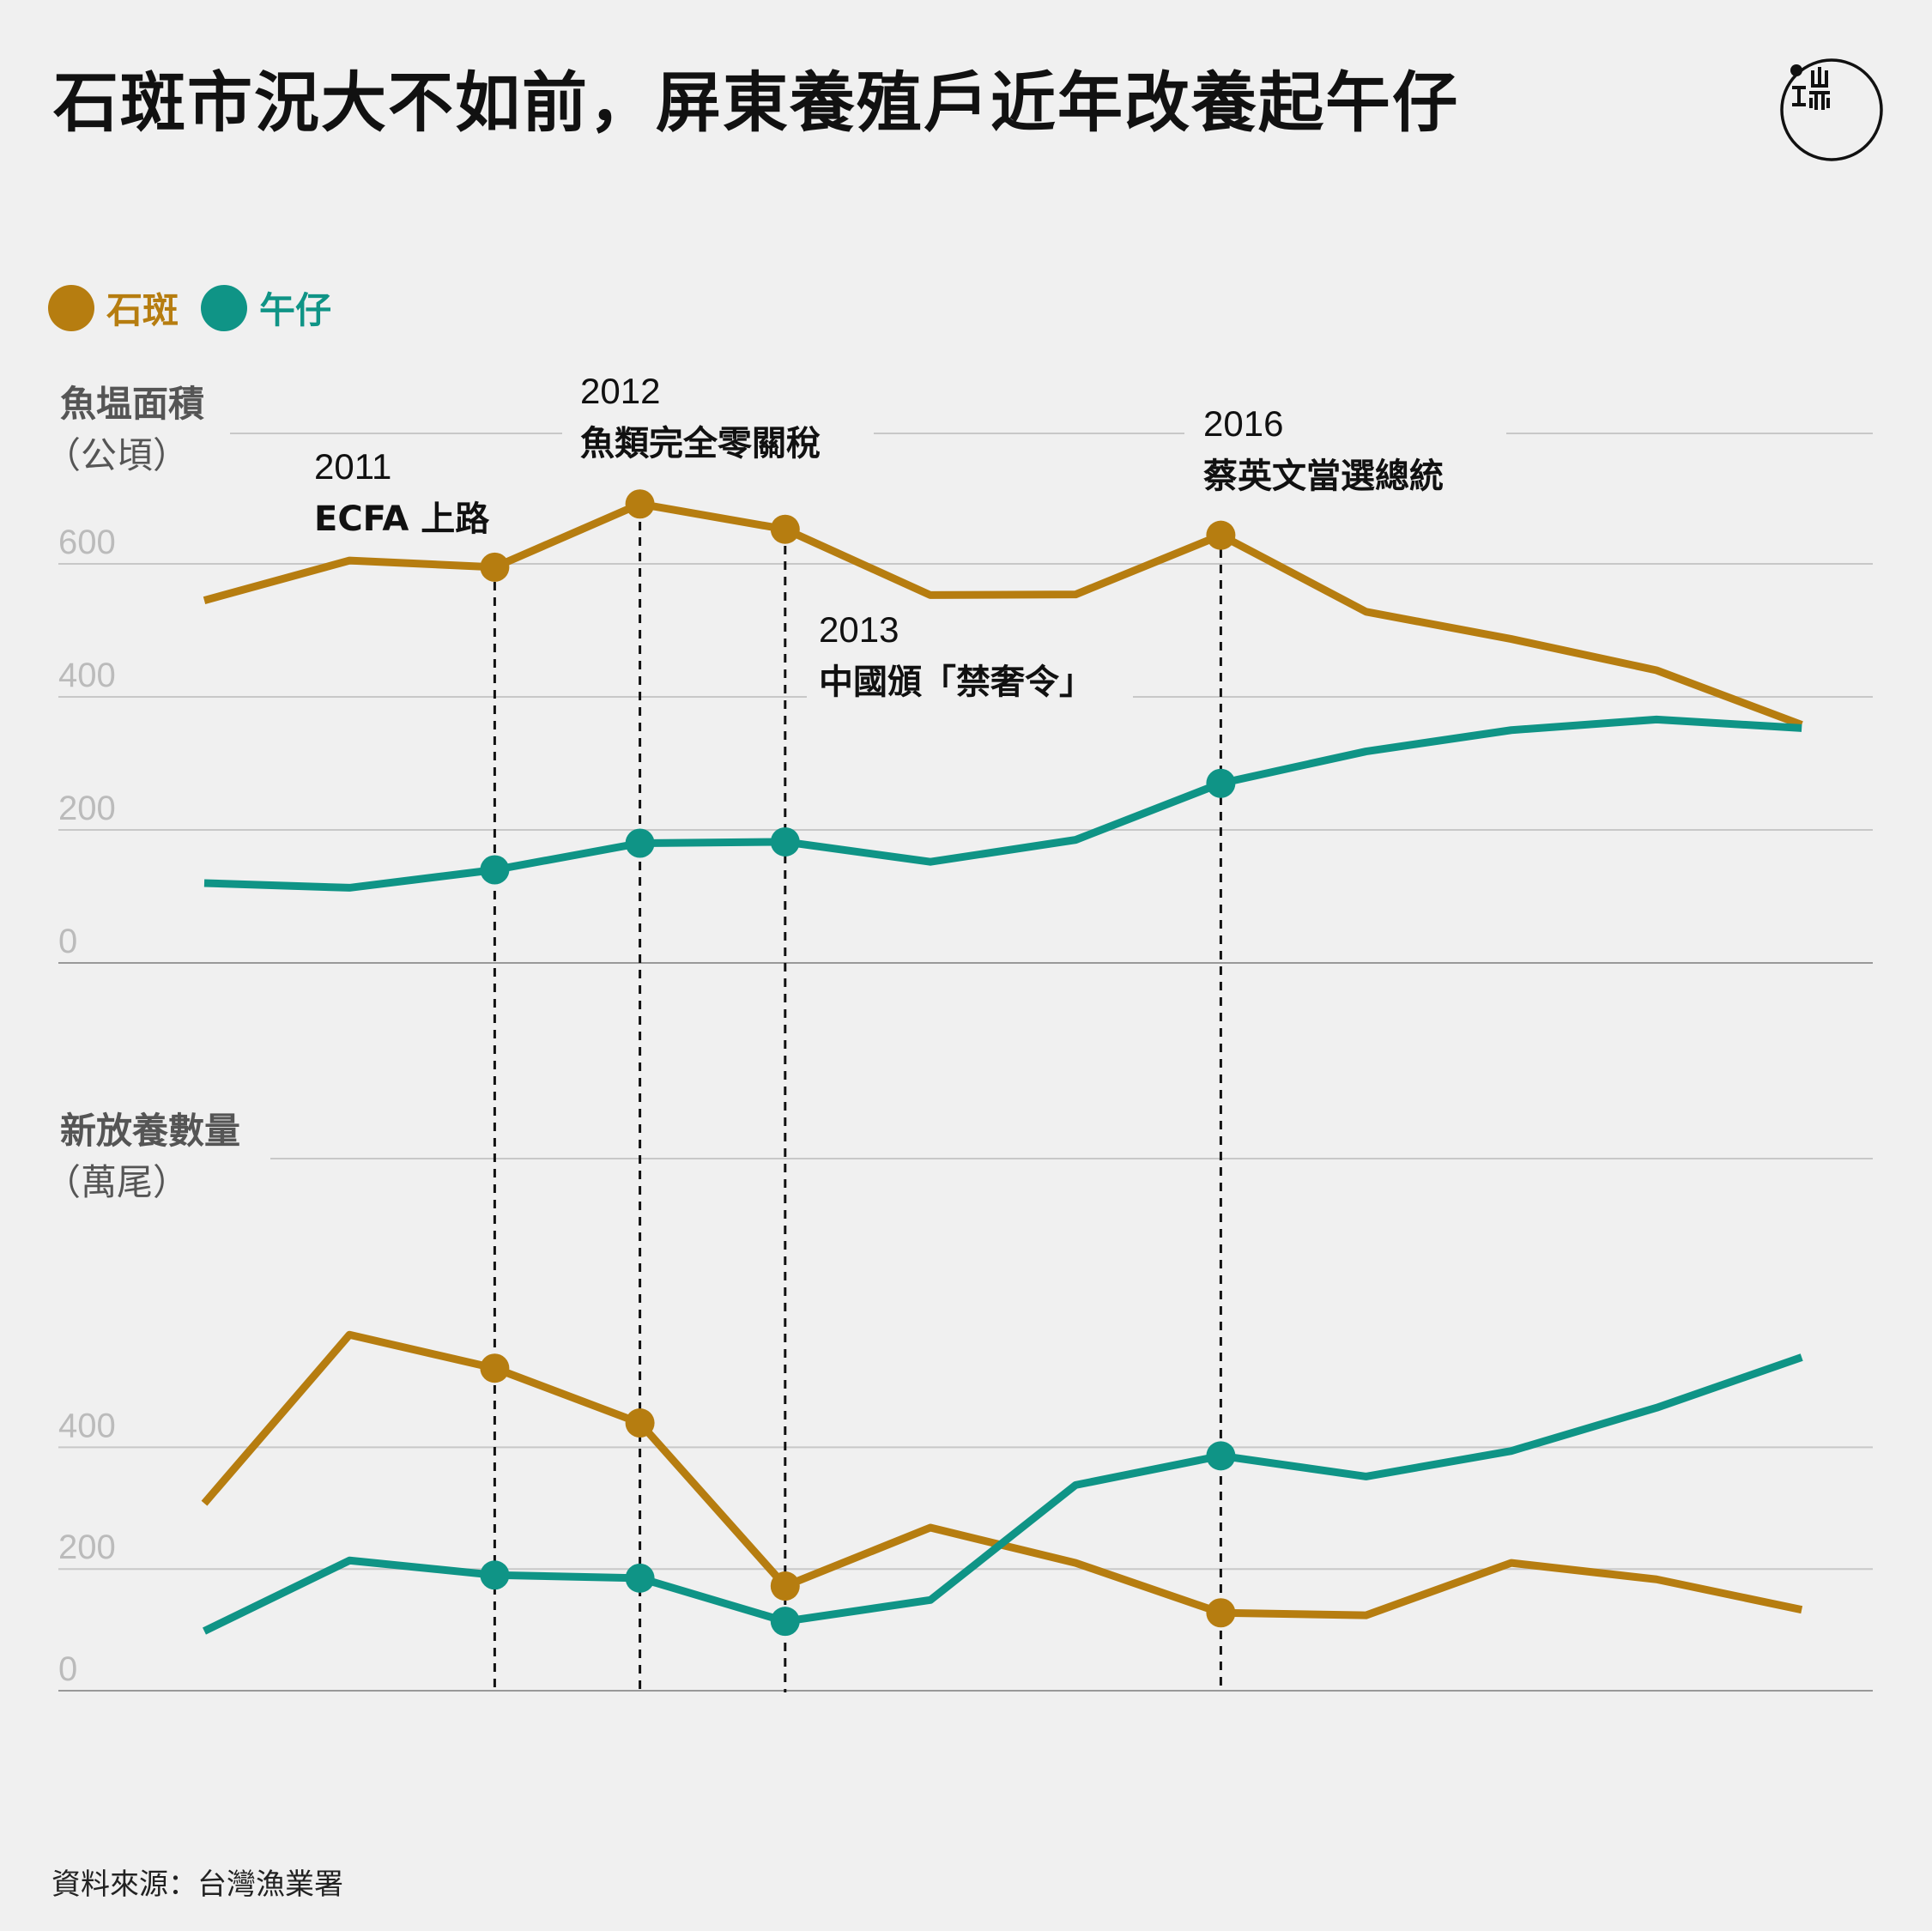  Describe the element at coordinates (701, 443) in the screenshot. I see `annotation-text: 魚類完全零關稅` at that location.